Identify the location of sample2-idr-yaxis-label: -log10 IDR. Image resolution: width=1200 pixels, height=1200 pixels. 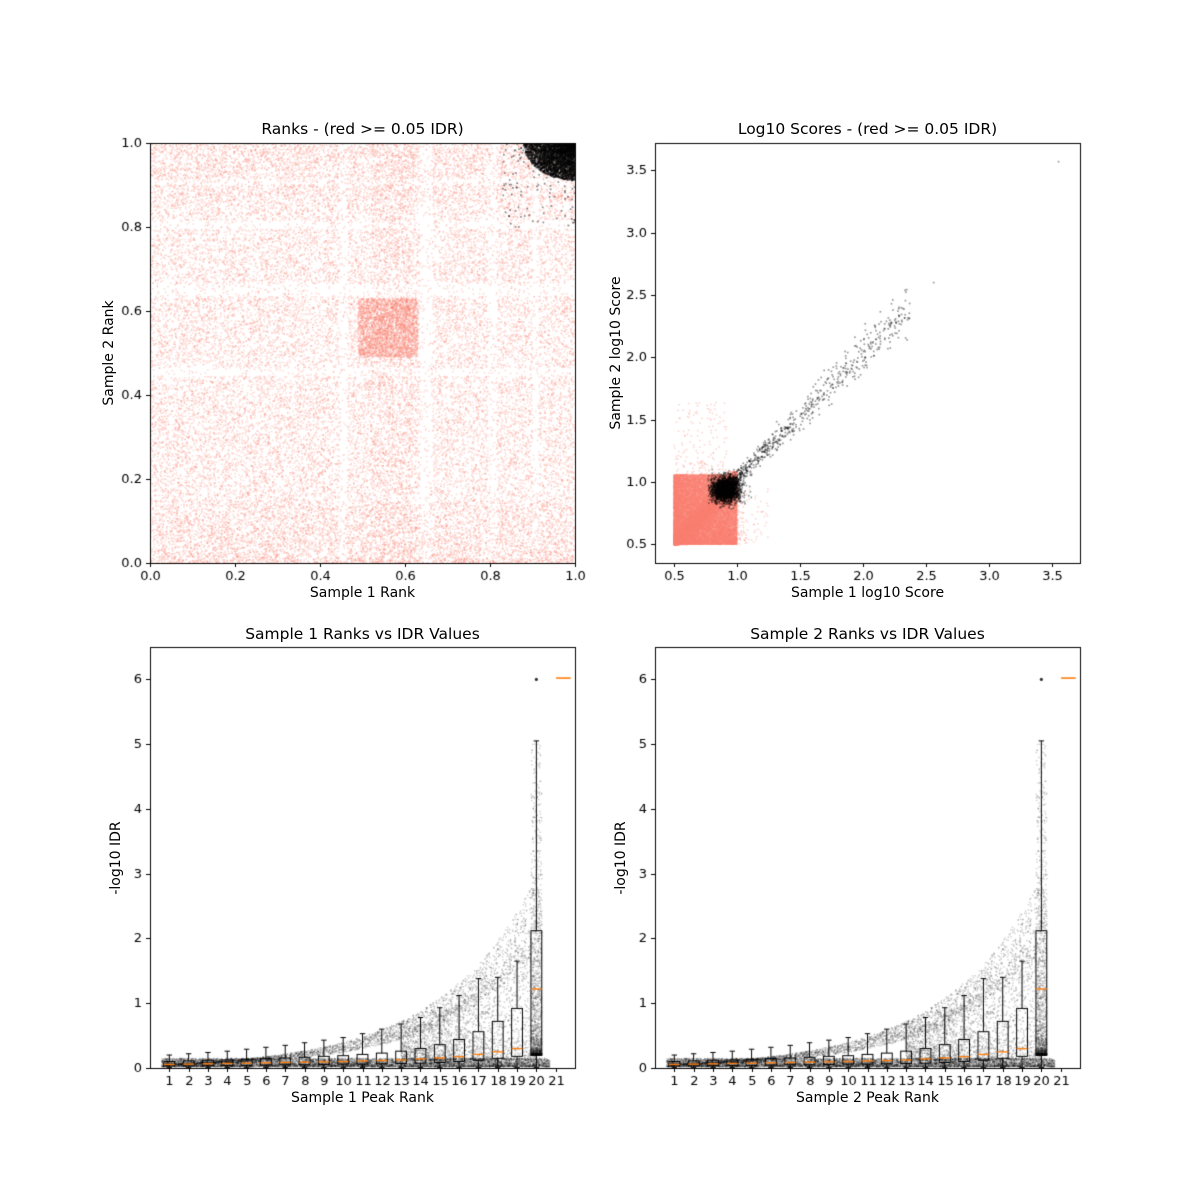
(621, 858).